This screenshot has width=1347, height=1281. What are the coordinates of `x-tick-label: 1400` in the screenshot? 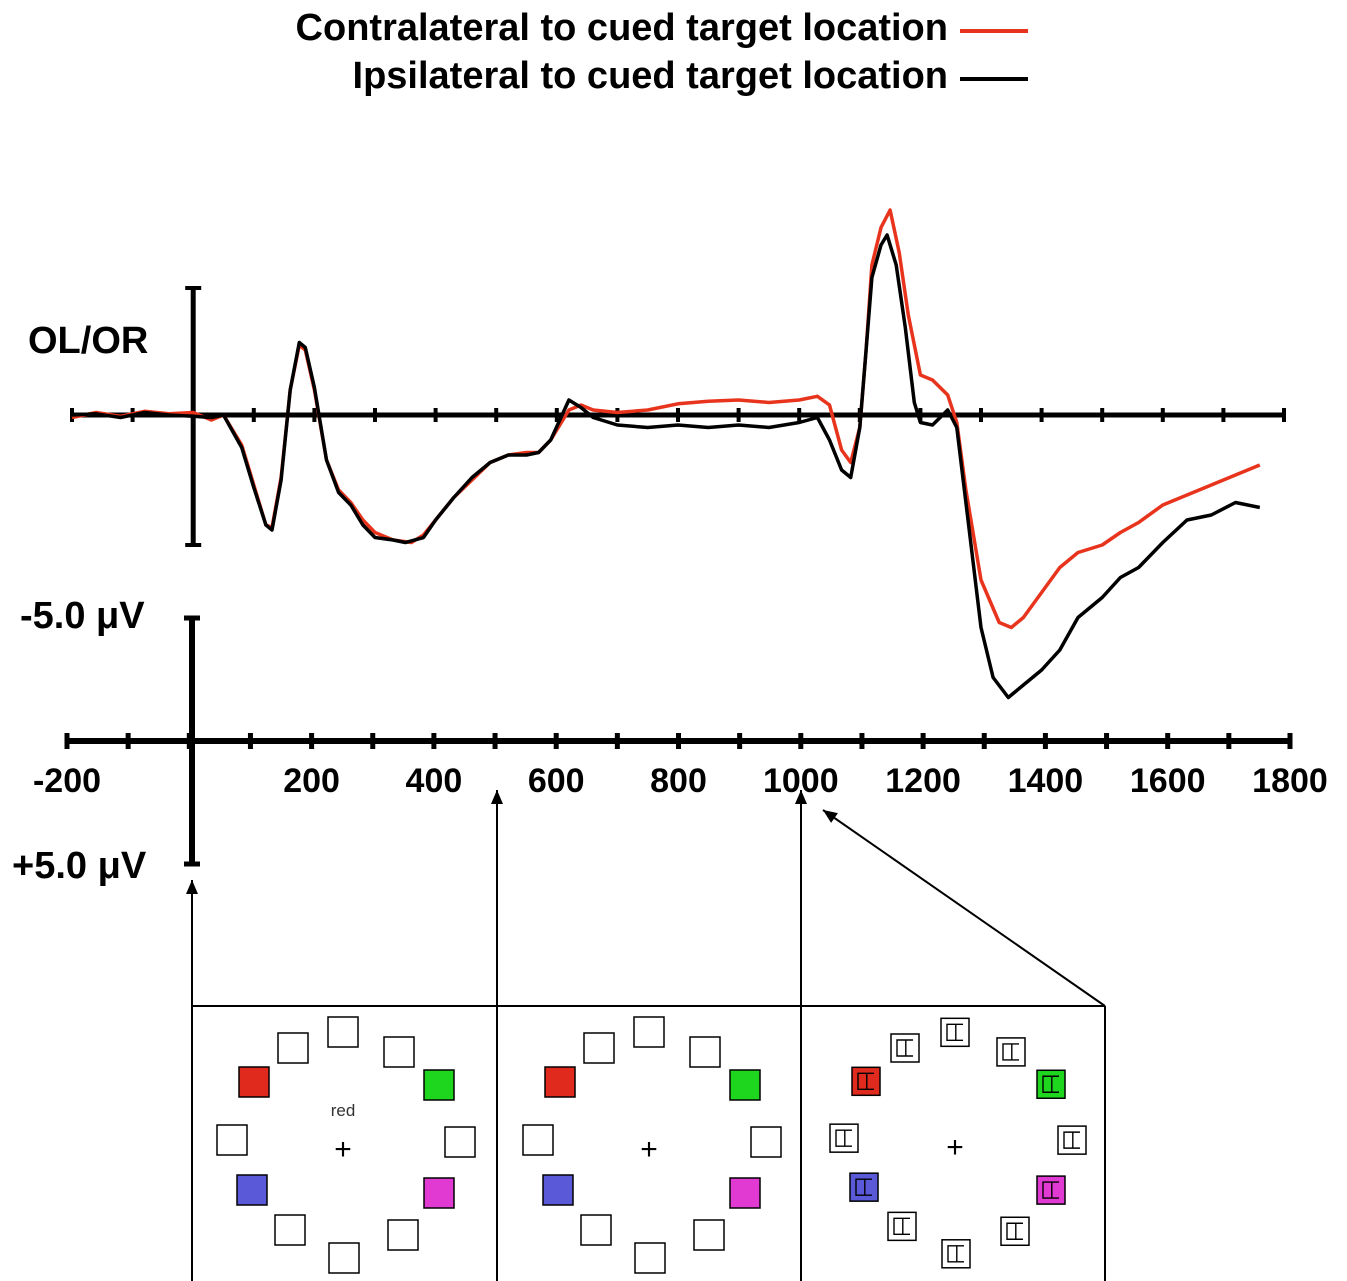 It's located at (1046, 781).